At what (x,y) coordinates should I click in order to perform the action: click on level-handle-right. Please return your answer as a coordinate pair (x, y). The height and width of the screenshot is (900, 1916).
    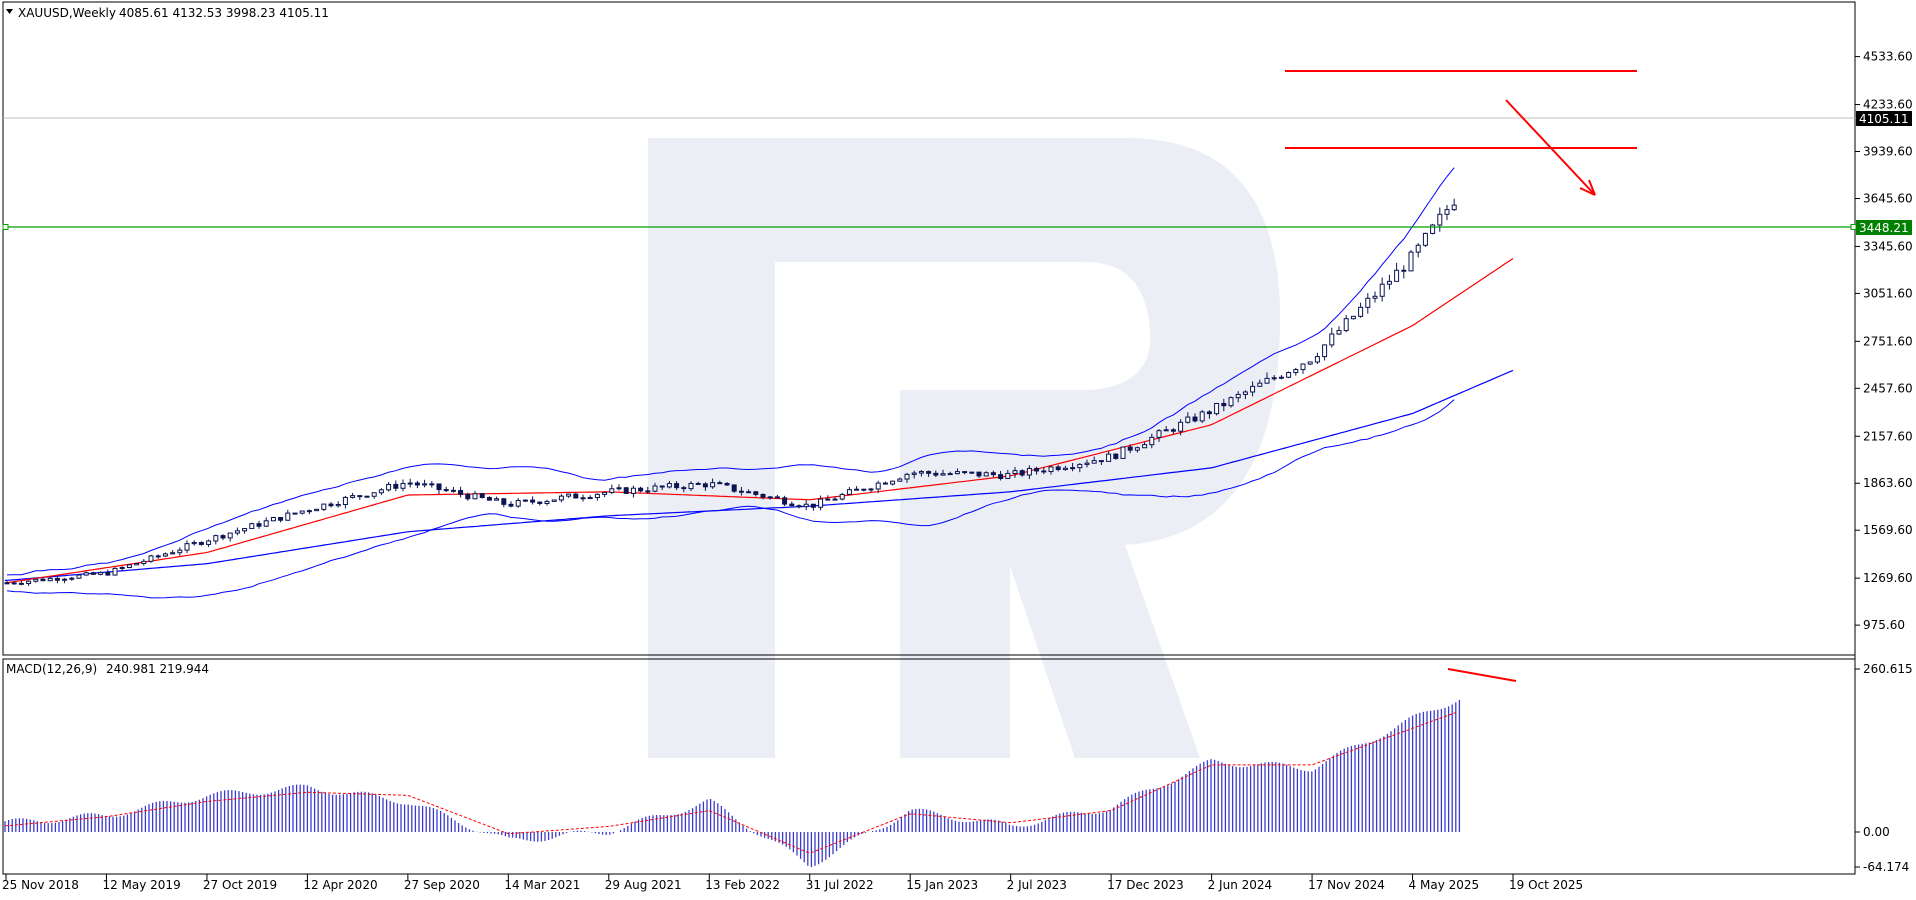
    Looking at the image, I should click on (1853, 227).